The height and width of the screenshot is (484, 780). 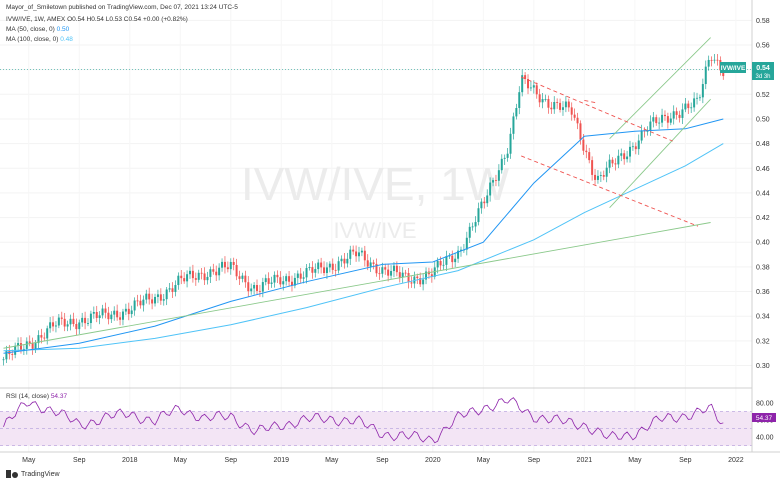 I want to click on price-badge-countdown: 3d 3h, so click(x=762, y=77).